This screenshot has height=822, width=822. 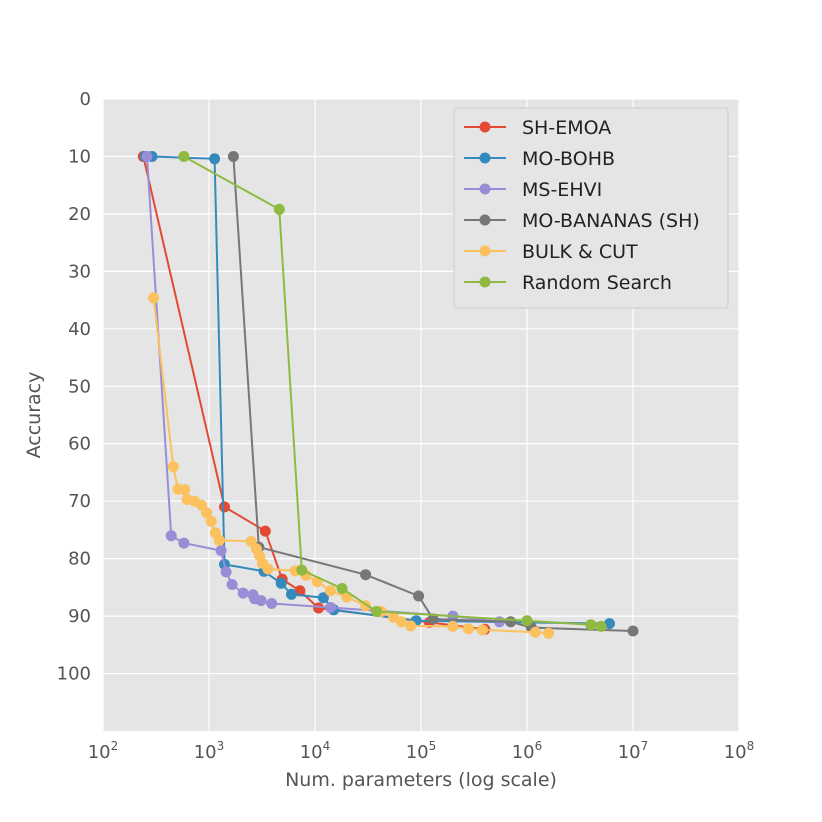 What do you see at coordinates (74, 674) in the screenshot?
I see `y-tick-label: 100` at bounding box center [74, 674].